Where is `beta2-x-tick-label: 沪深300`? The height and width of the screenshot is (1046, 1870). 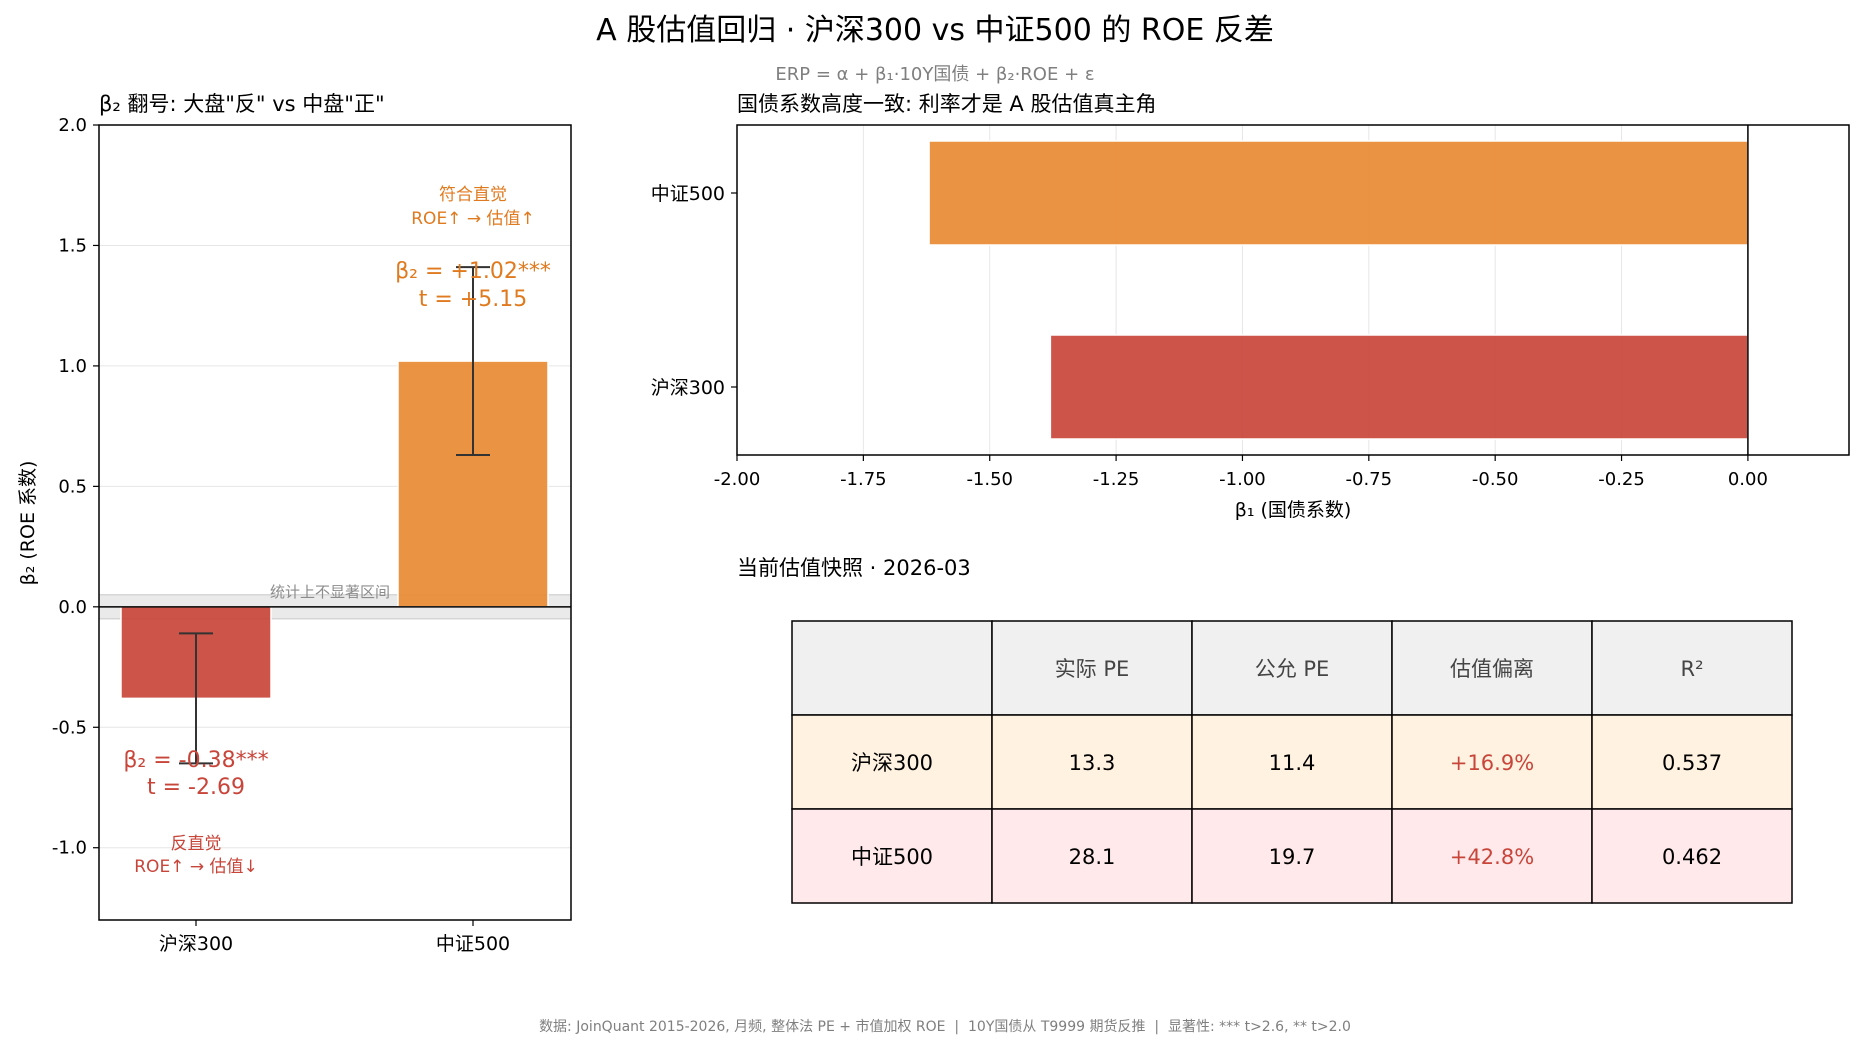
beta2-x-tick-label: 沪深300 is located at coordinates (196, 944).